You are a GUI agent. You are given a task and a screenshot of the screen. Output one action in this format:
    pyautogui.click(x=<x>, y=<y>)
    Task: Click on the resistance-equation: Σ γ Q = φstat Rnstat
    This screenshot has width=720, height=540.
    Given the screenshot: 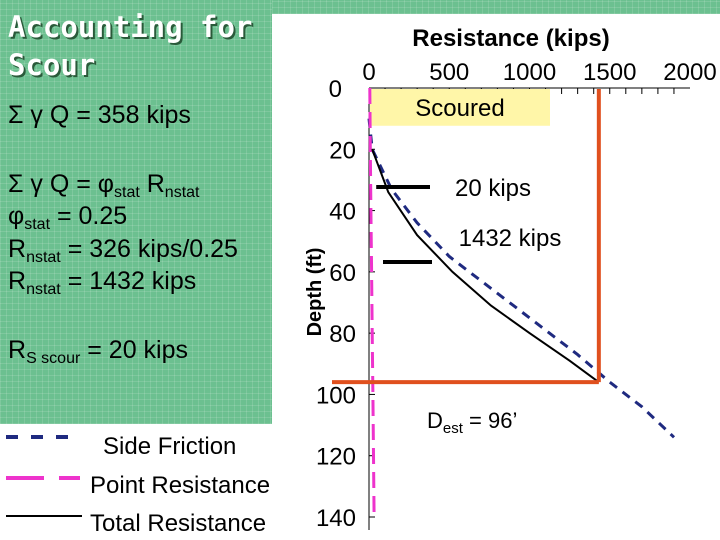 What is the action you would take?
    pyautogui.click(x=103, y=186)
    